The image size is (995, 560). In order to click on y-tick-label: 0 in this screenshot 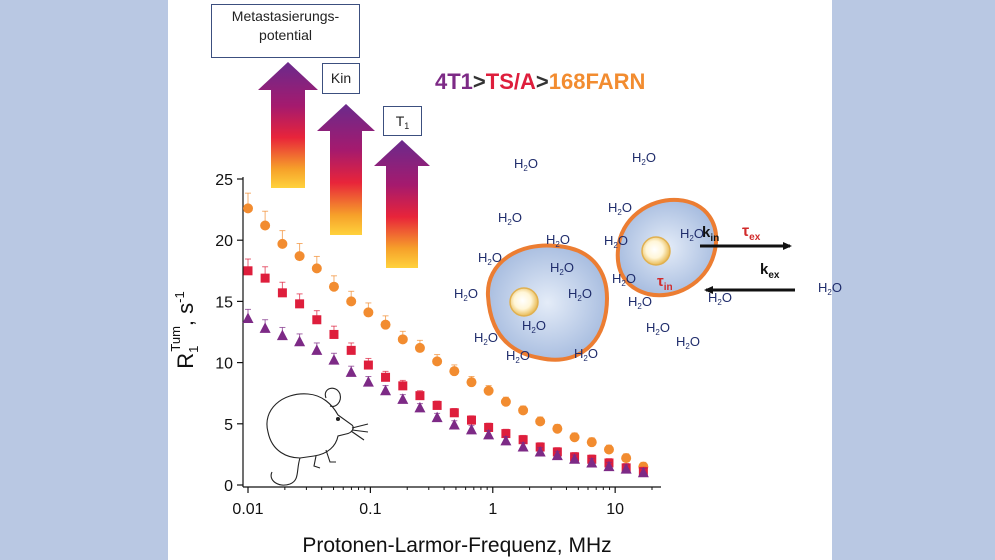, I will do `click(228, 486)`.